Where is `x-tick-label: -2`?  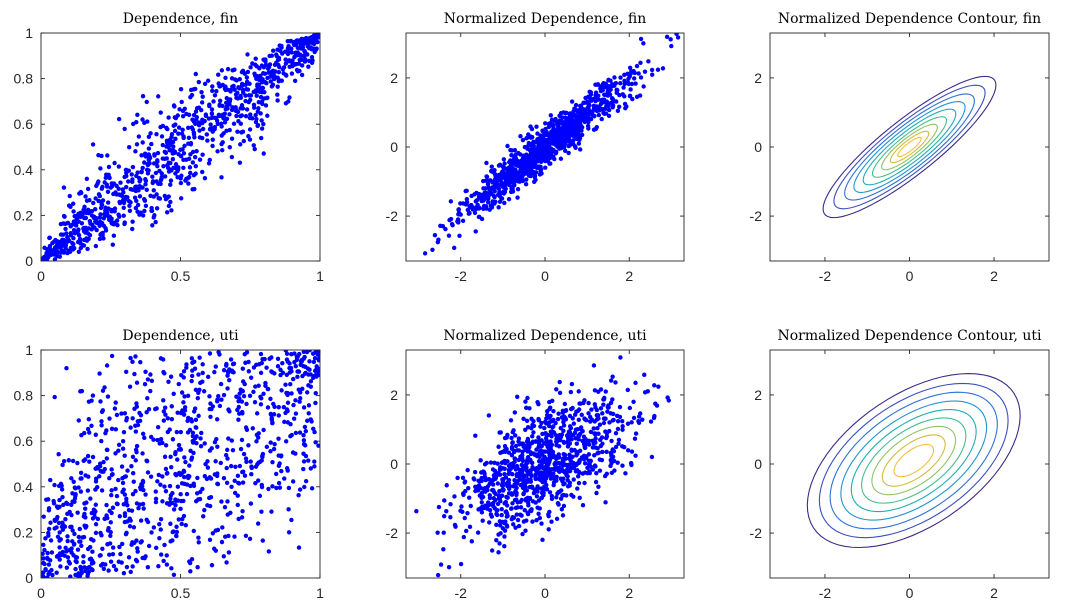
x-tick-label: -2 is located at coordinates (825, 593).